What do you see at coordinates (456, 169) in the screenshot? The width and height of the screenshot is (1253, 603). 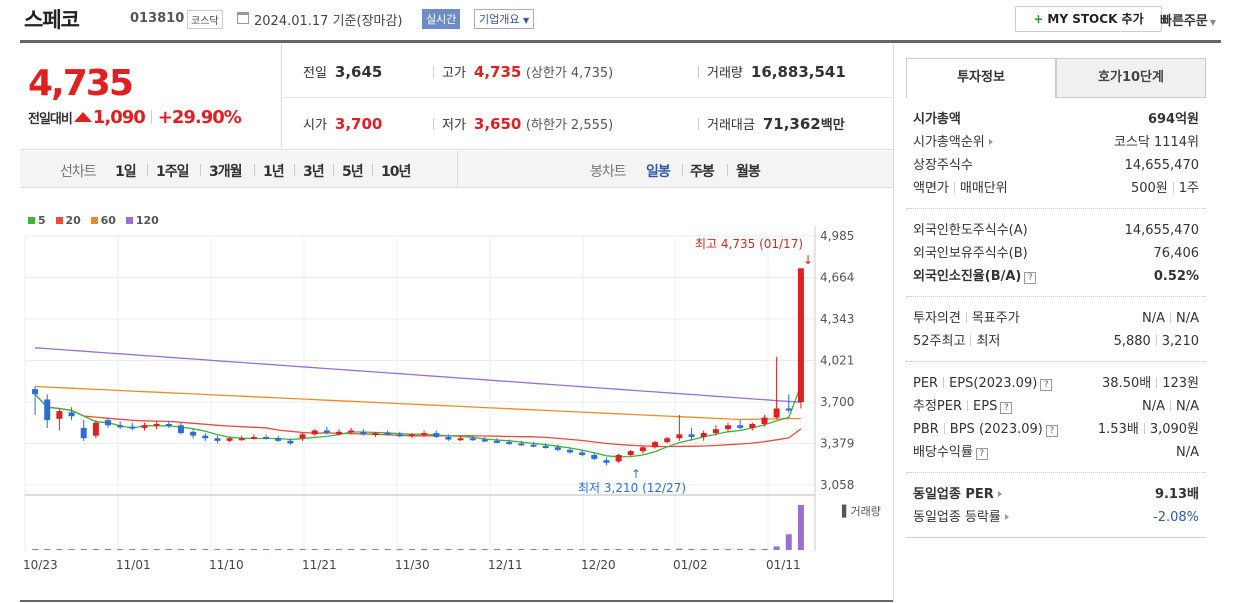 I see `chart-toolbar: 선차트 1일 1주일 3개월 1년 3년 5년 10년 봉차트 일봉 주봉 월봉` at bounding box center [456, 169].